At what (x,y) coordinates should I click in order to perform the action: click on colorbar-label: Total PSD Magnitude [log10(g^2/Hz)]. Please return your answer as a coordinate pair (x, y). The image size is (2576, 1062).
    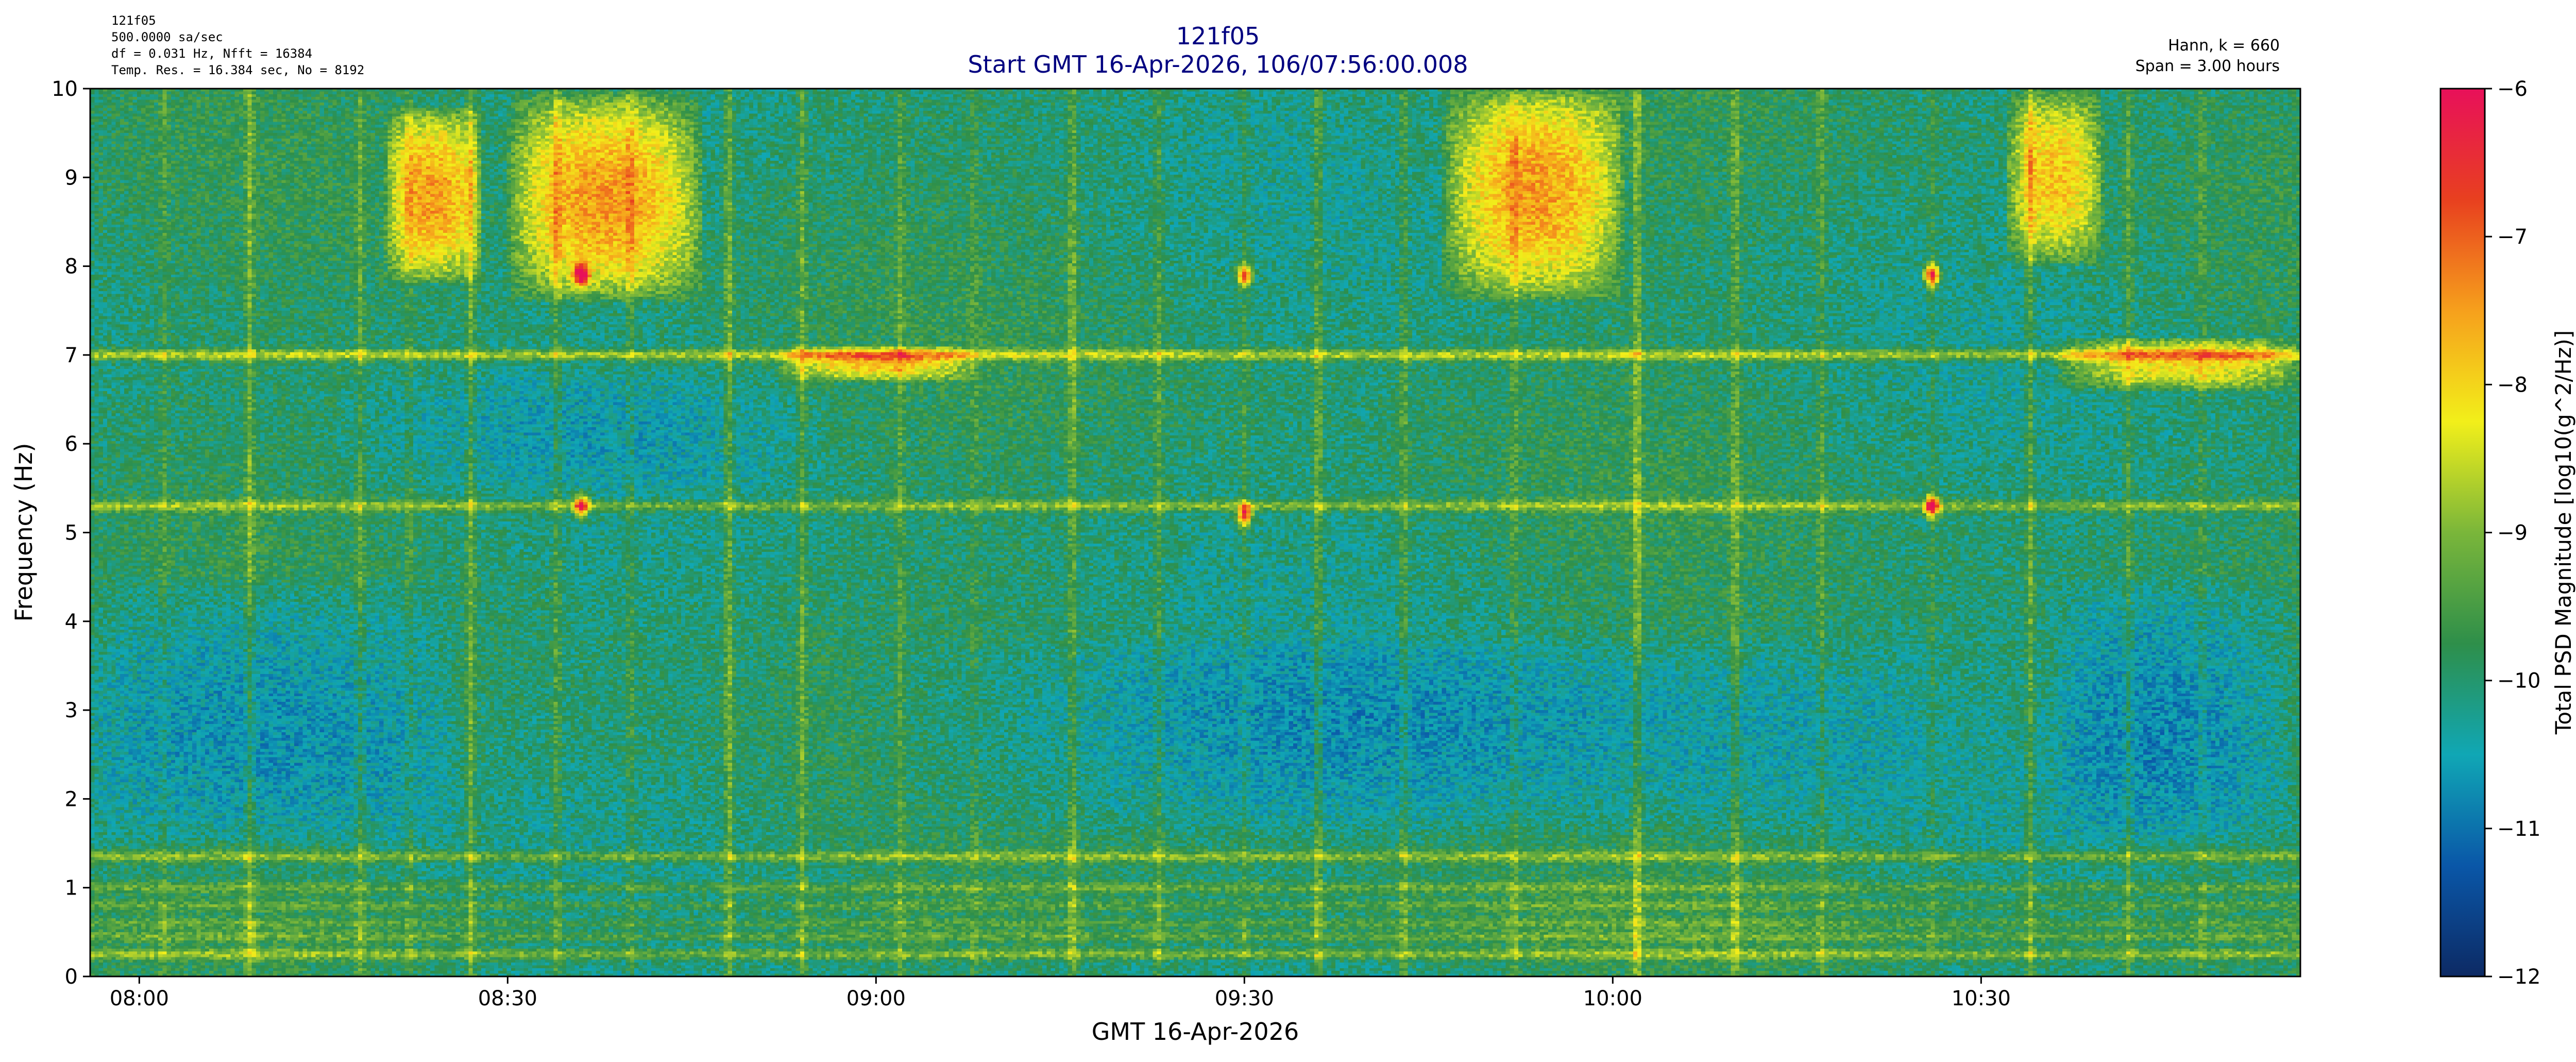
    Looking at the image, I should click on (2564, 532).